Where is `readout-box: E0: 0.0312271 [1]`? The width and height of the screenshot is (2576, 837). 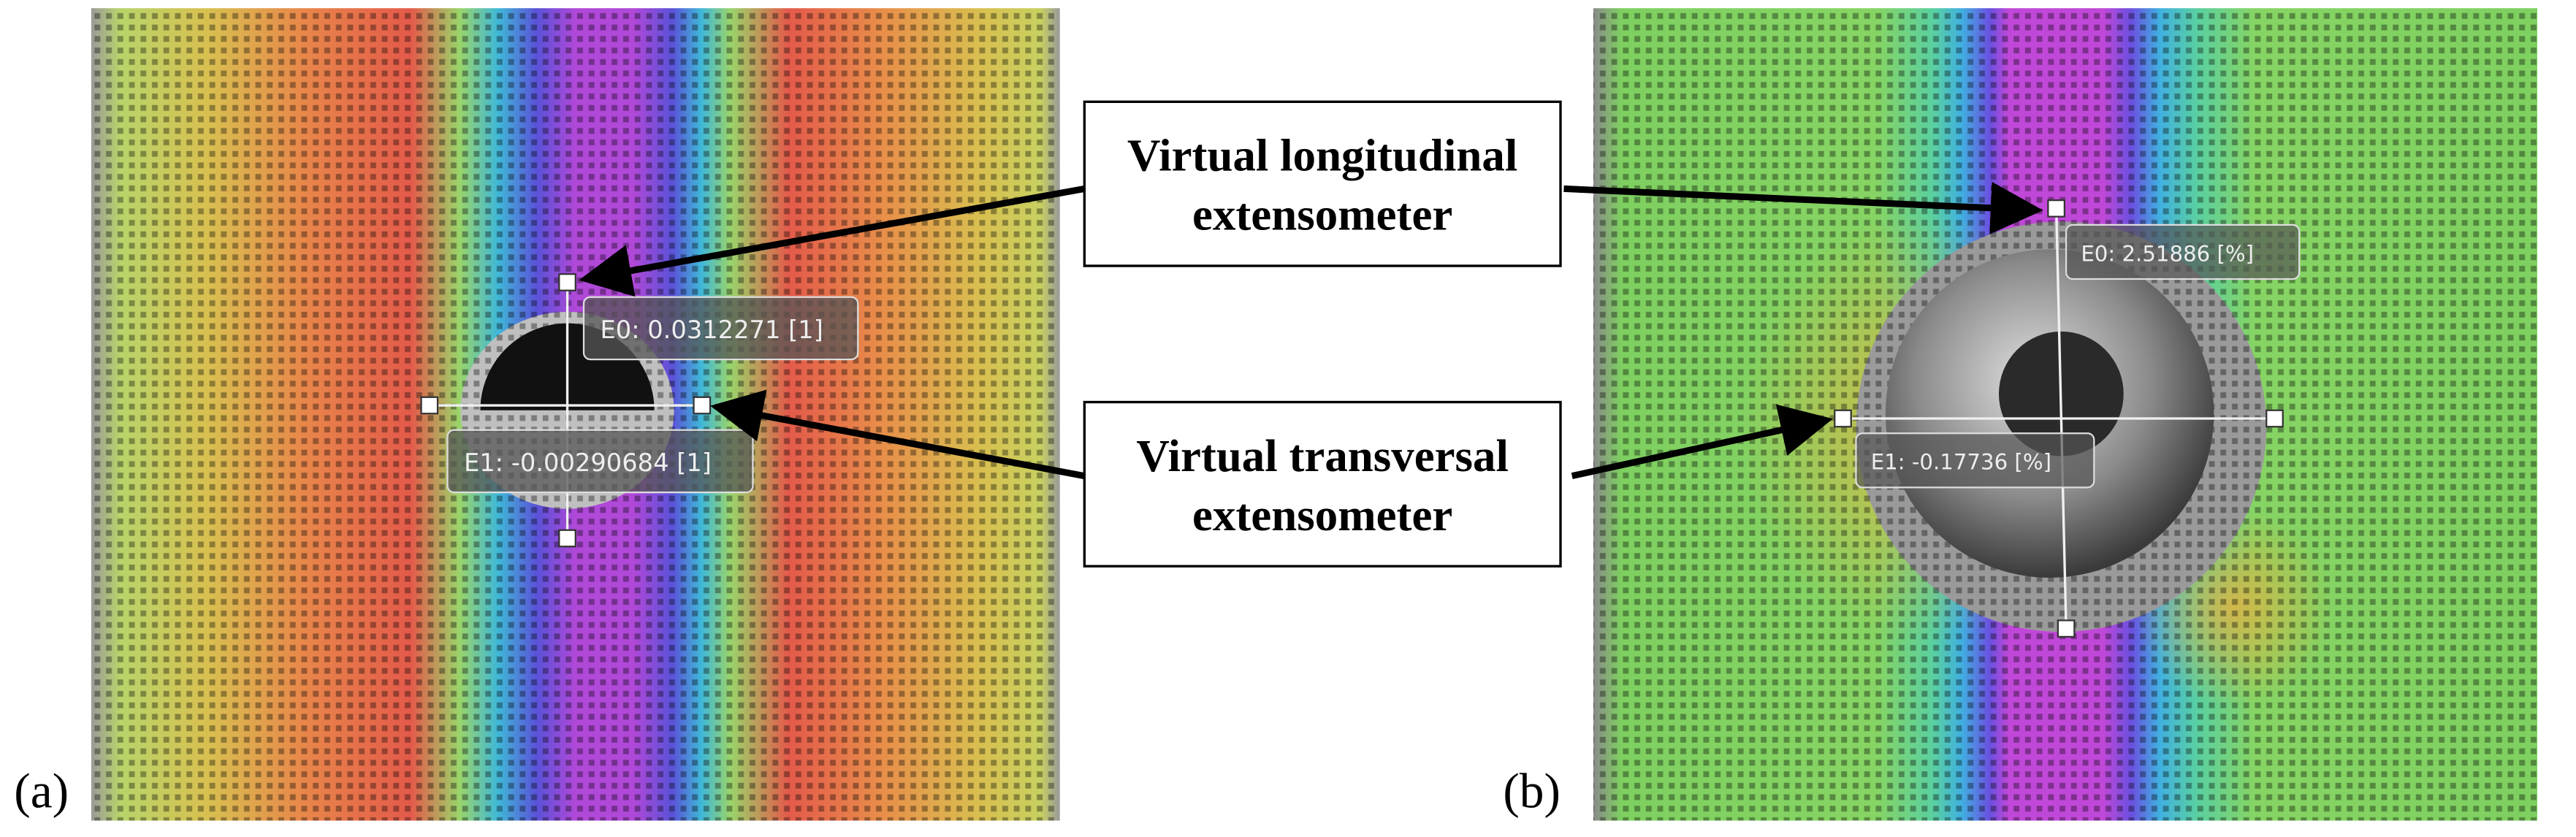
readout-box: E0: 0.0312271 [1] is located at coordinates (720, 329).